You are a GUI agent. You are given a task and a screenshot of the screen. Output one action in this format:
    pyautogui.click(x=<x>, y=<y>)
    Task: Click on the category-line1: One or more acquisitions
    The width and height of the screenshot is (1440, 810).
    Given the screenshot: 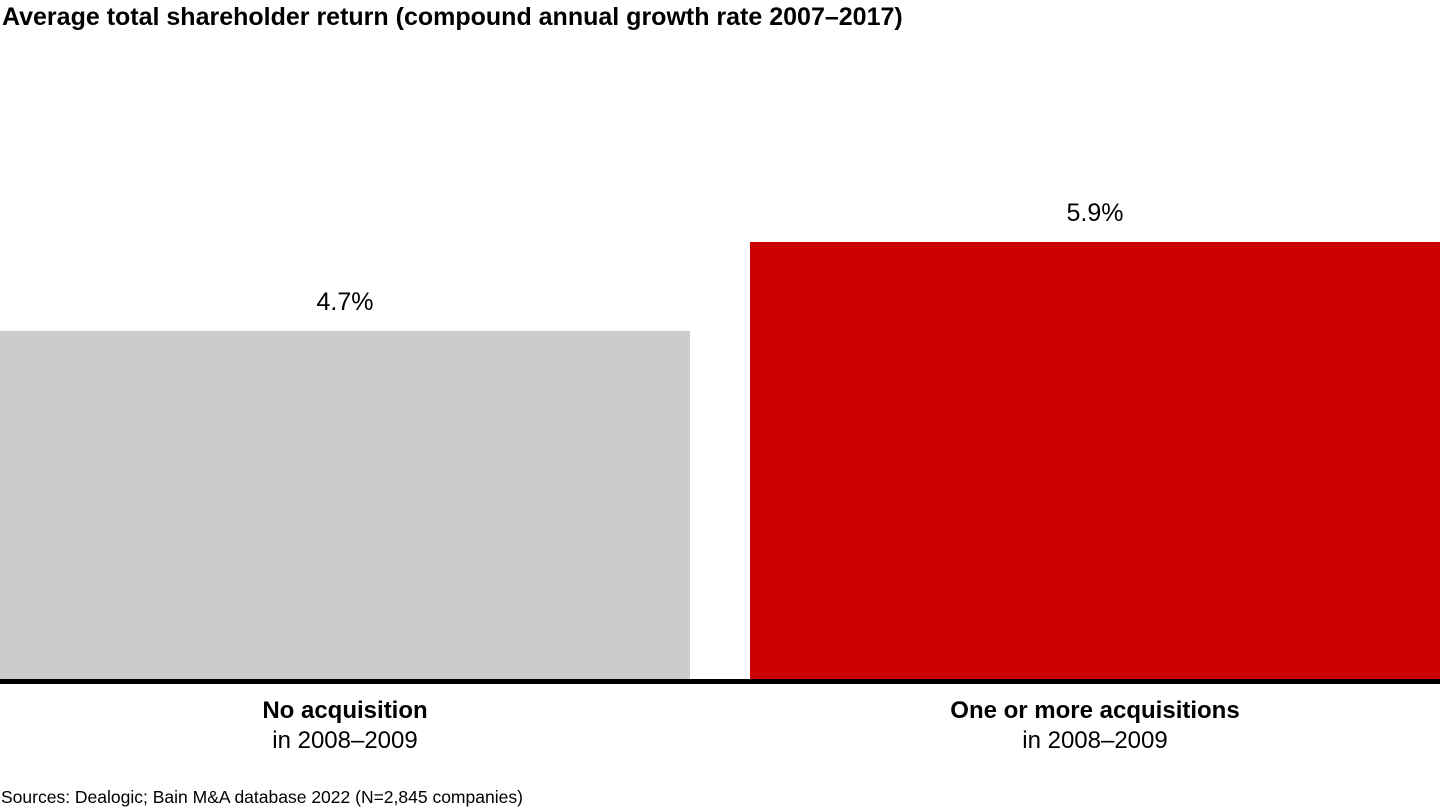 What is the action you would take?
    pyautogui.click(x=1095, y=710)
    